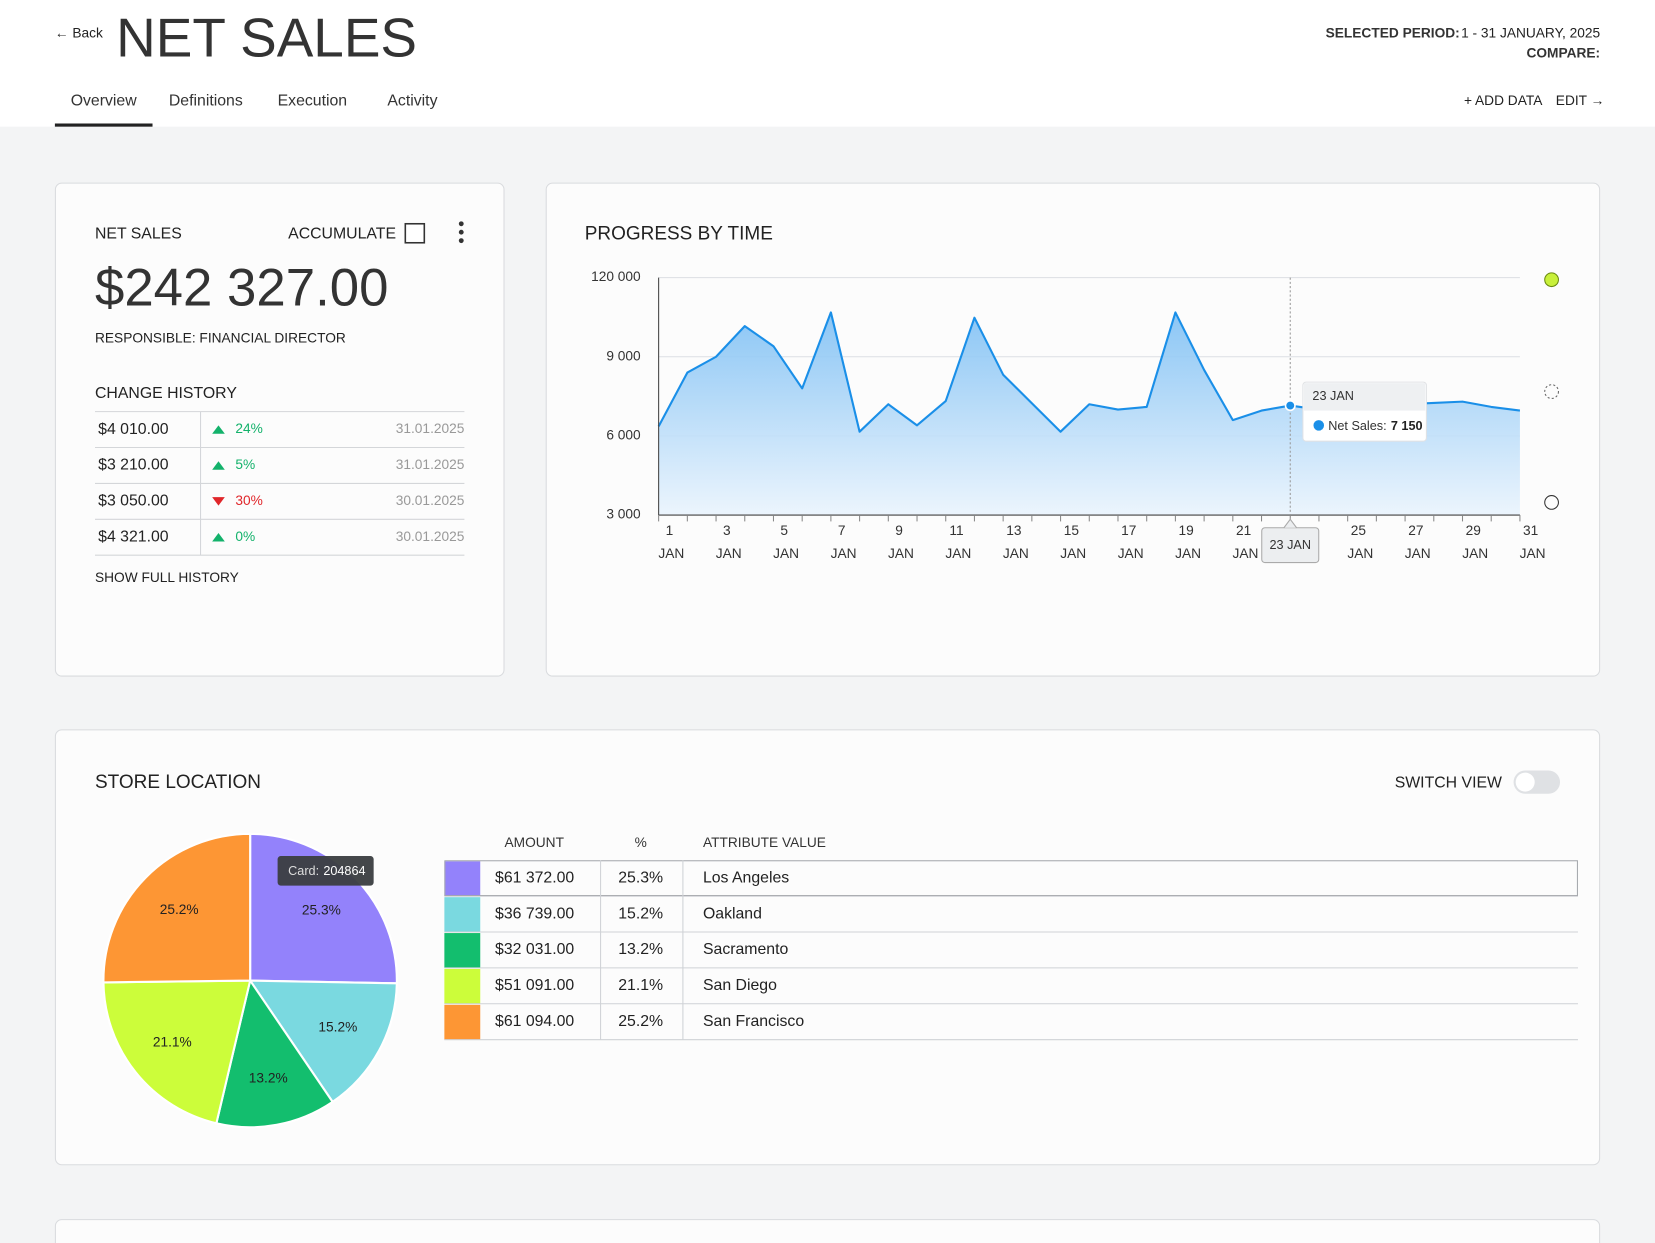  What do you see at coordinates (1246, 542) in the screenshot?
I see `x-tick-label: 21 JAN` at bounding box center [1246, 542].